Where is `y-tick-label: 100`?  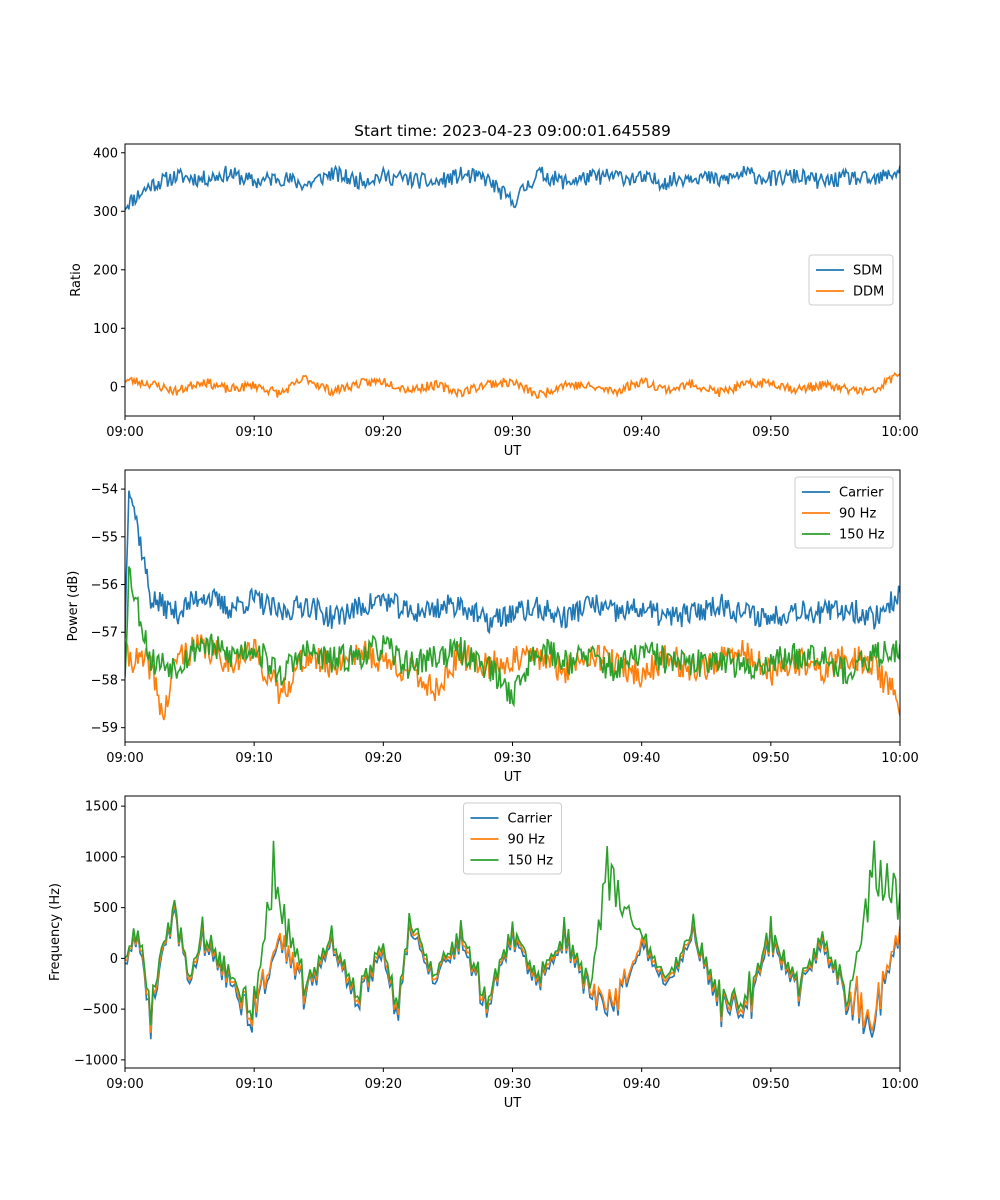
y-tick-label: 100 is located at coordinates (105, 329).